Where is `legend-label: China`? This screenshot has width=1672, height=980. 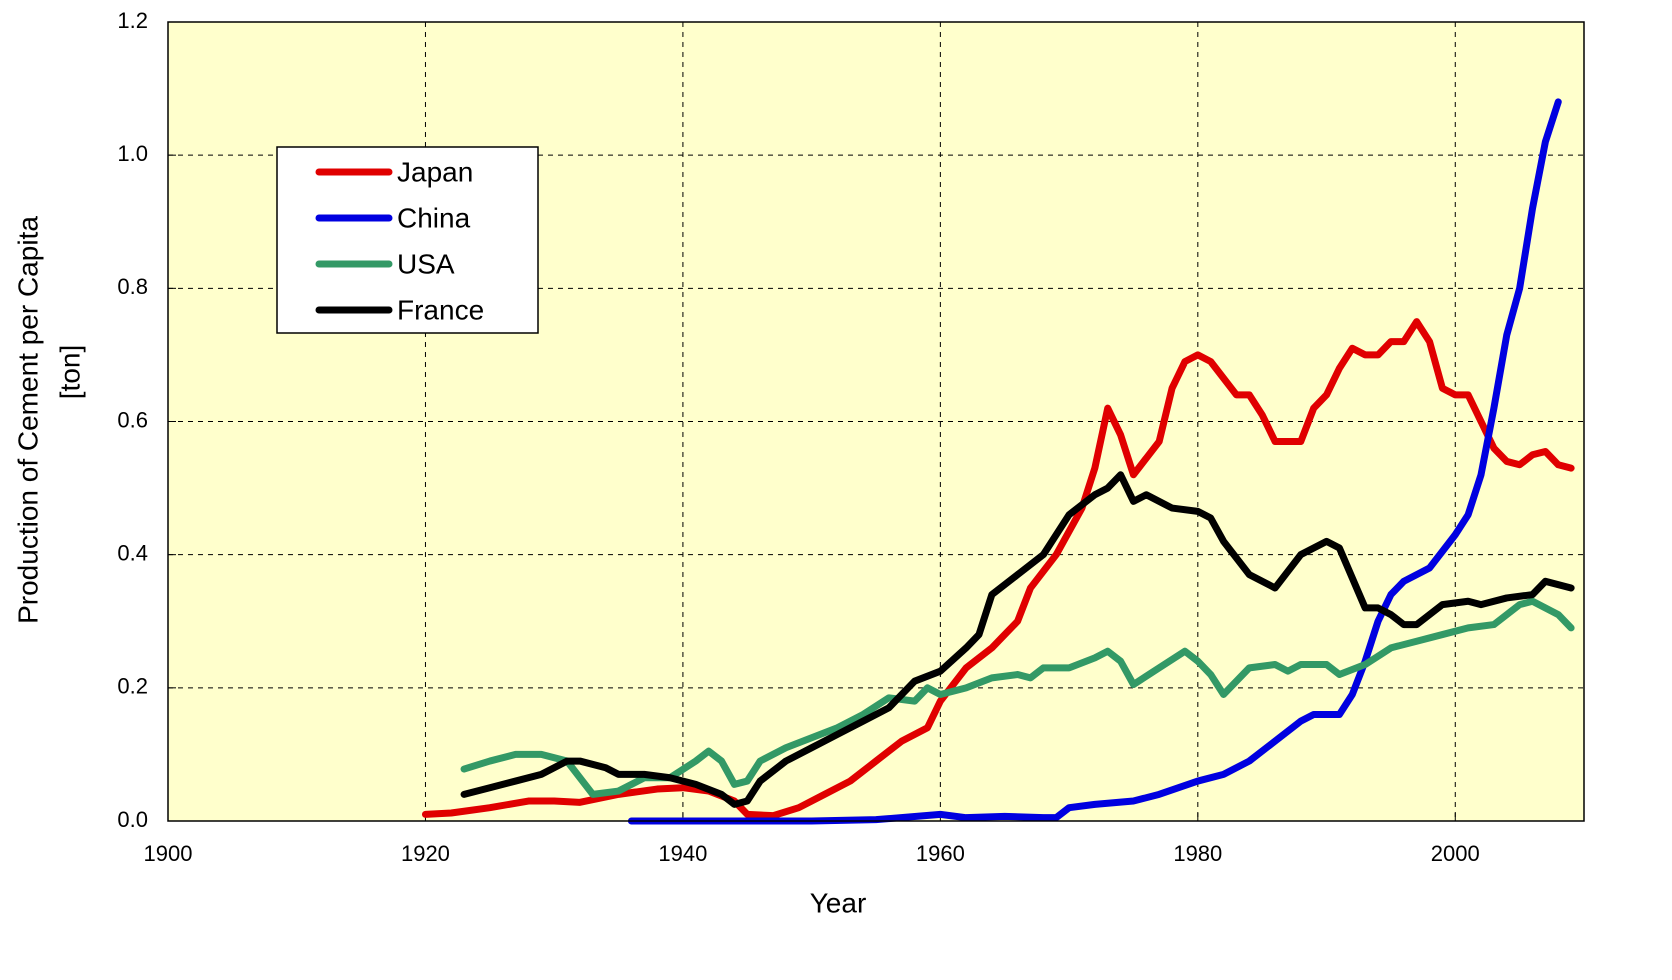 legend-label: China is located at coordinates (434, 217).